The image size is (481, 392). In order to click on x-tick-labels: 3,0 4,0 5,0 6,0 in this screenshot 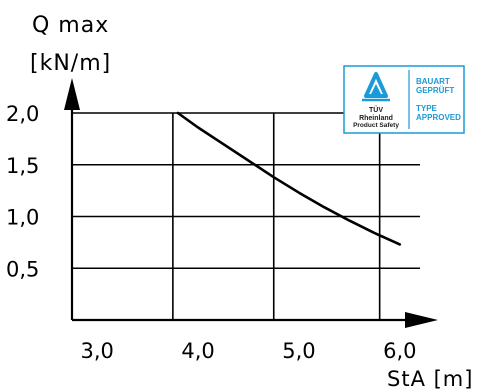, I will do `click(249, 351)`.